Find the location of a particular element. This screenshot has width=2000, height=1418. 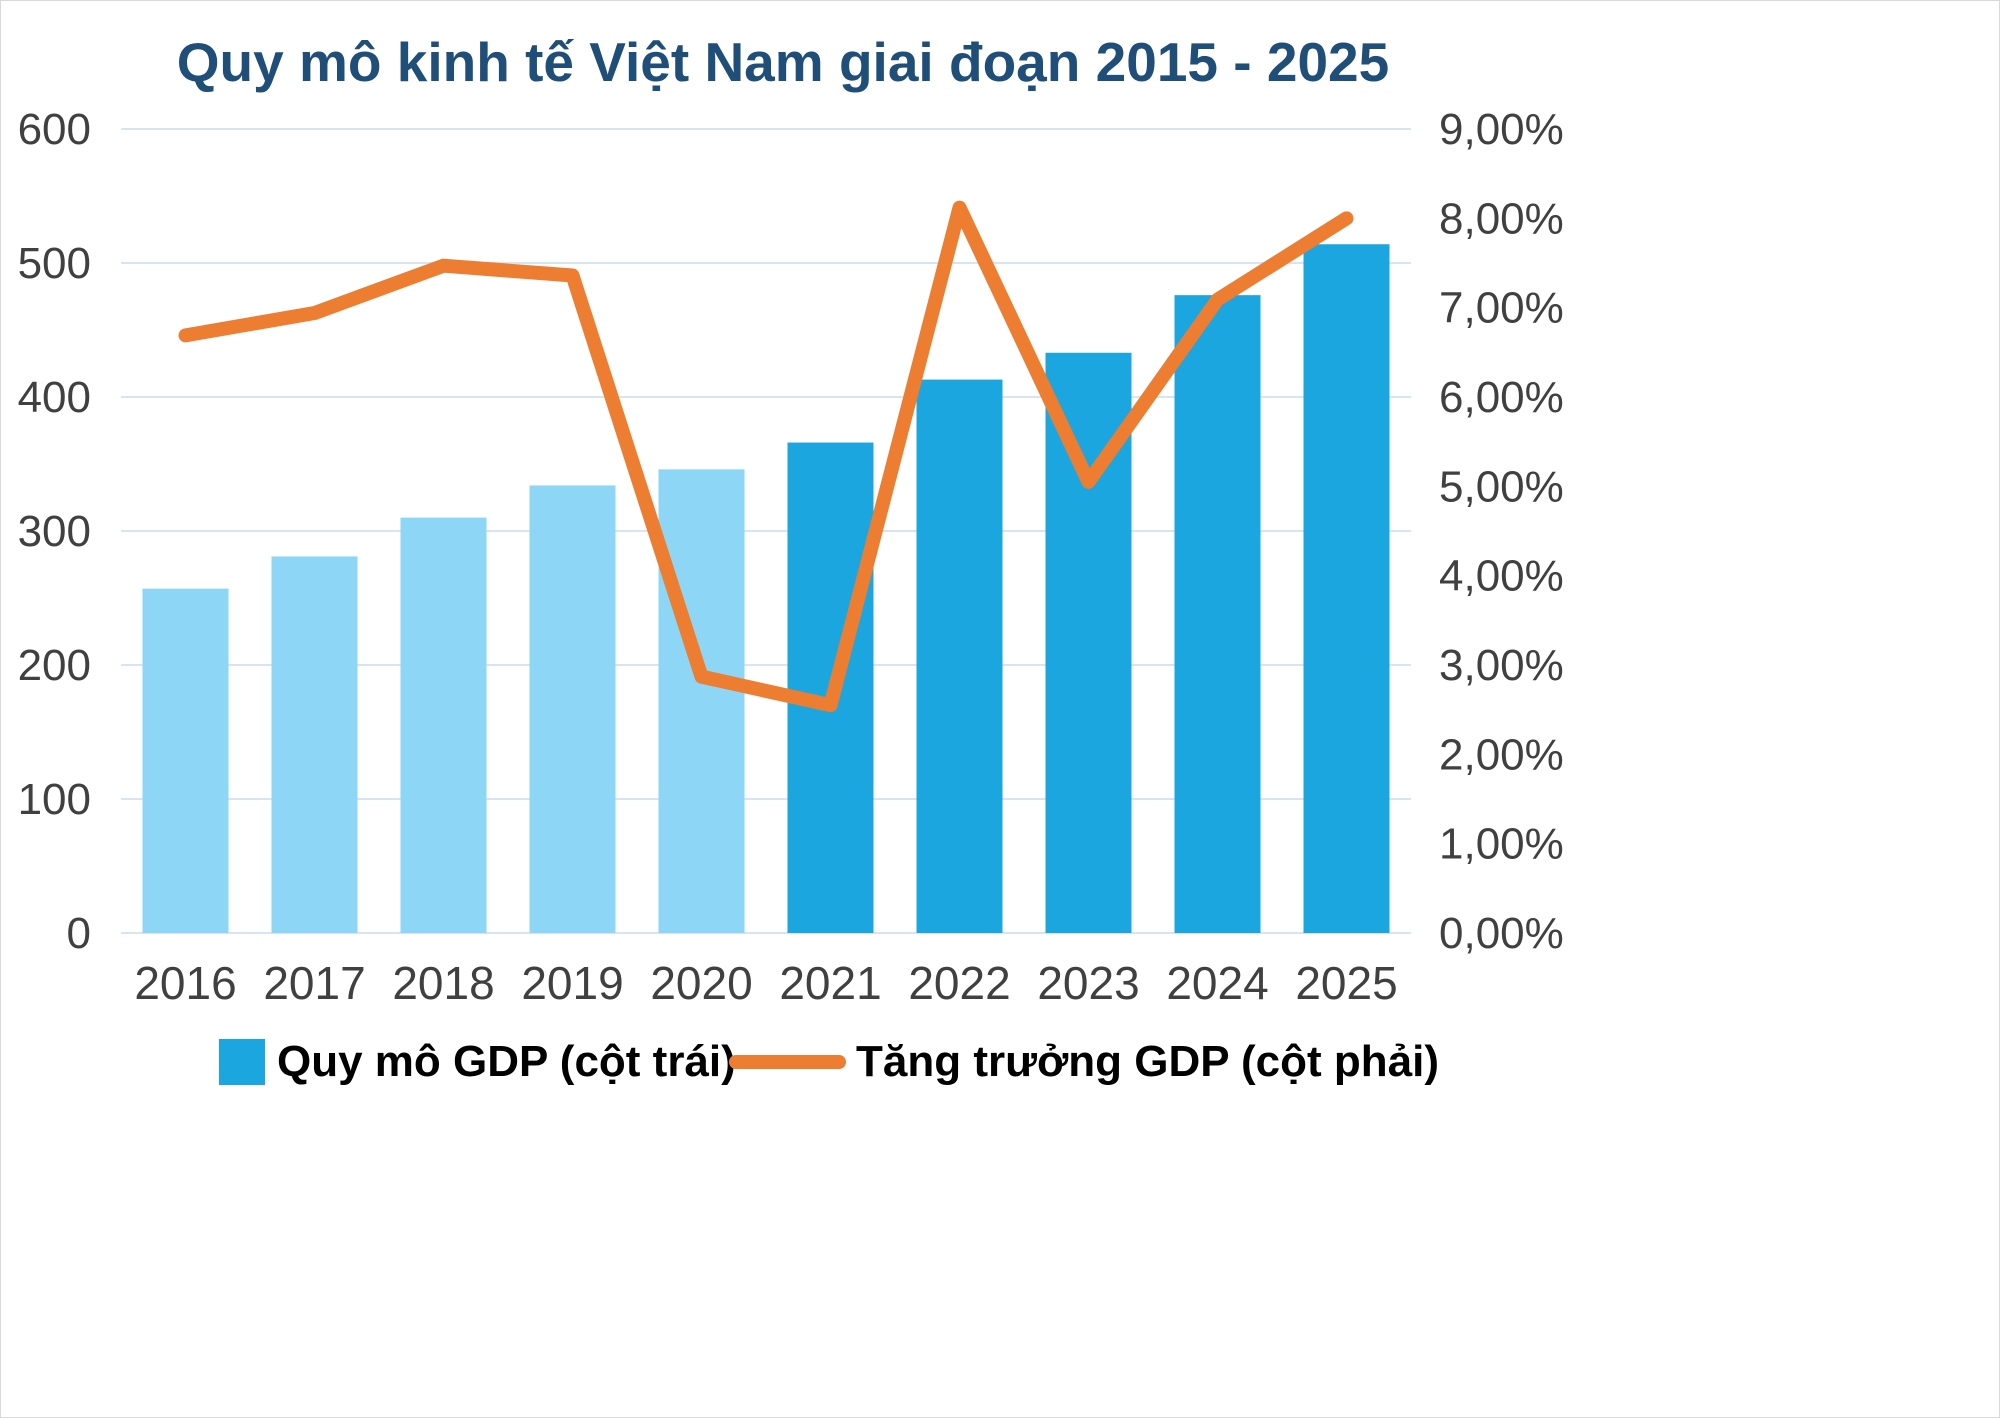

x-axis-label: 2019 is located at coordinates (572, 983).